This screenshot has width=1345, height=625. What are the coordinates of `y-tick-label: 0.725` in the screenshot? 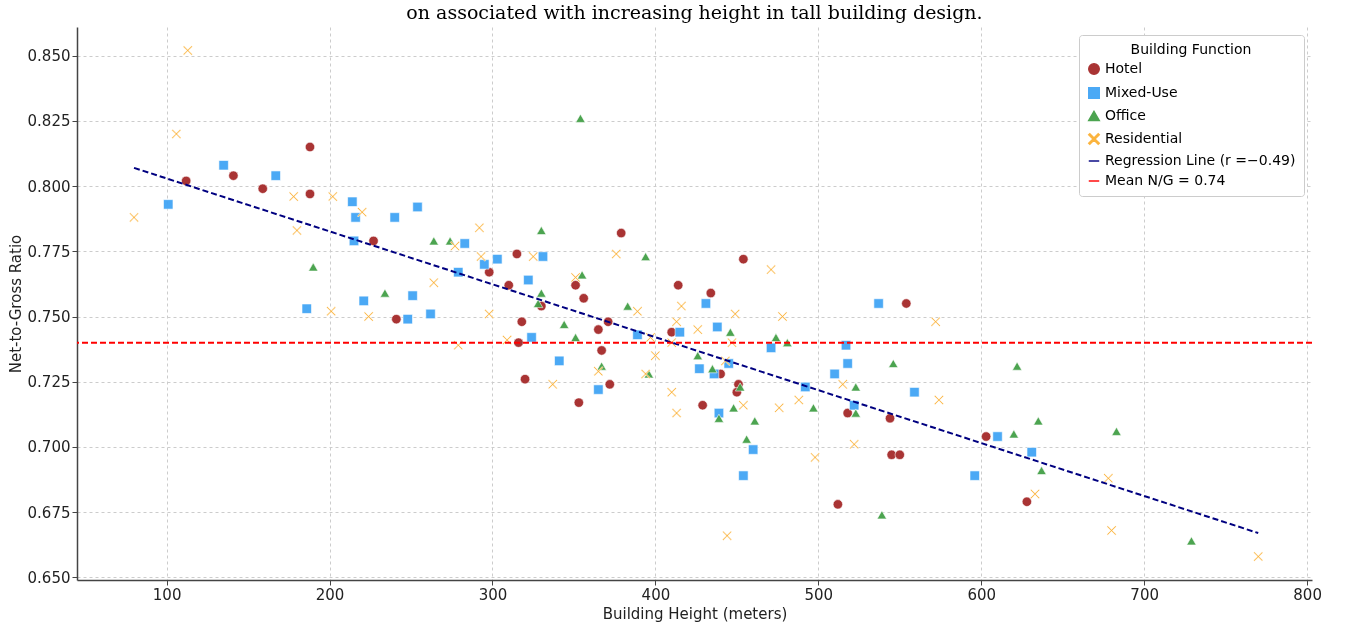 It's located at (49, 382).